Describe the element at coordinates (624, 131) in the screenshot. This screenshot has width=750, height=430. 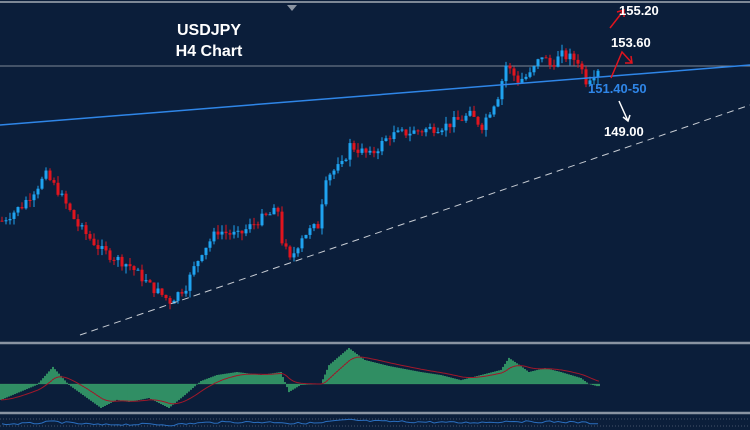
I see `label-149-00: 149.00` at that location.